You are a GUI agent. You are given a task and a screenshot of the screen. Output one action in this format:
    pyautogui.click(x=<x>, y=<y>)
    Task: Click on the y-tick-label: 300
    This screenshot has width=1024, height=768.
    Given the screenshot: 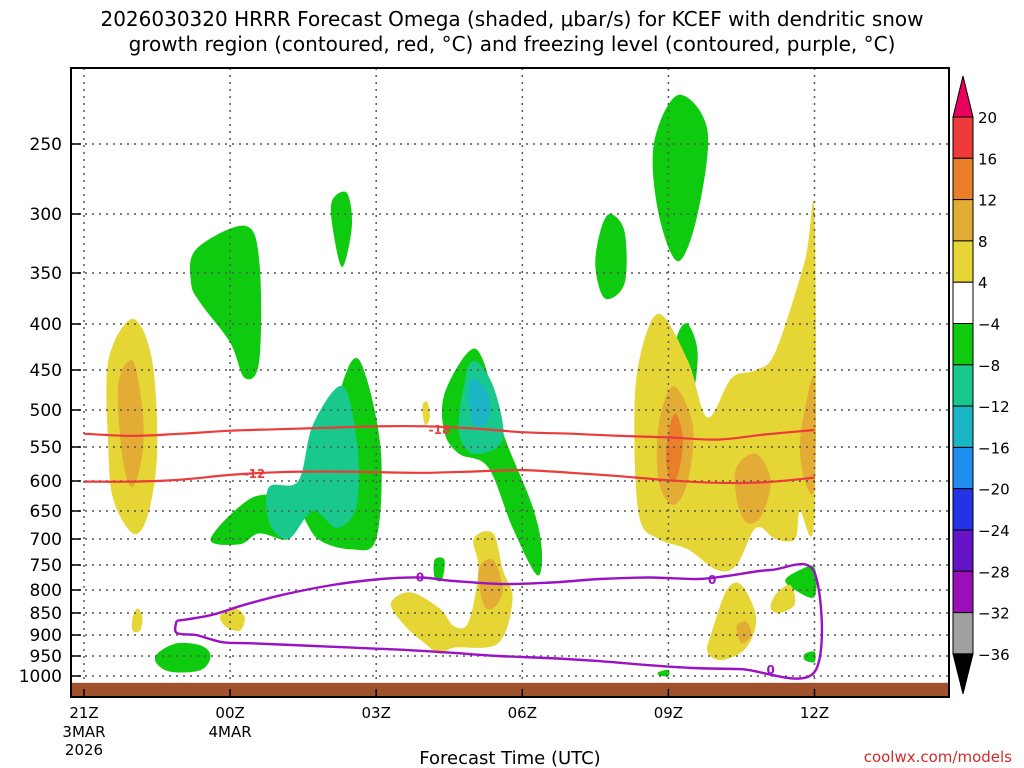 What is the action you would take?
    pyautogui.click(x=46, y=215)
    